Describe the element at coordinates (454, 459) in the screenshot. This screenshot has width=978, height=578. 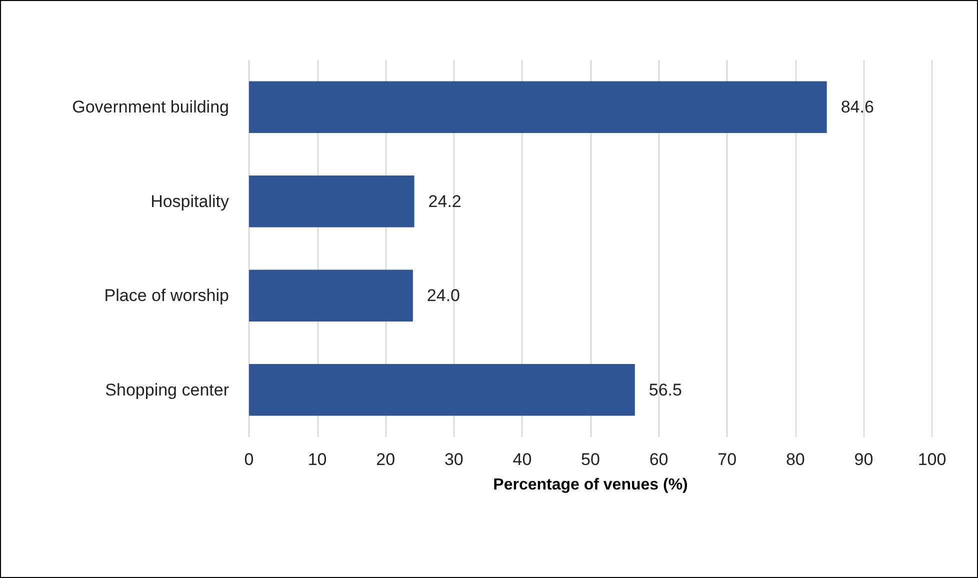
I see `x-tick-label: 30` at that location.